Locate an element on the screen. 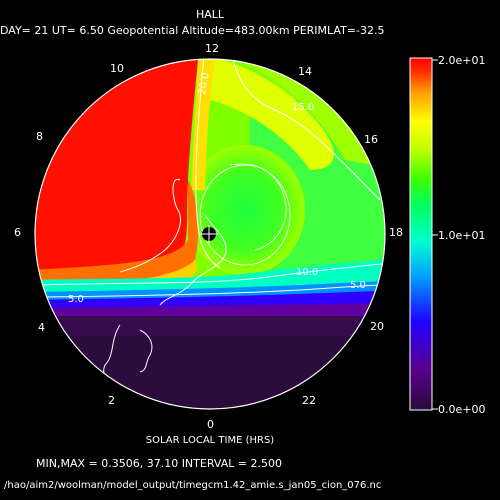  contour-label: 10.0 is located at coordinates (307, 272).